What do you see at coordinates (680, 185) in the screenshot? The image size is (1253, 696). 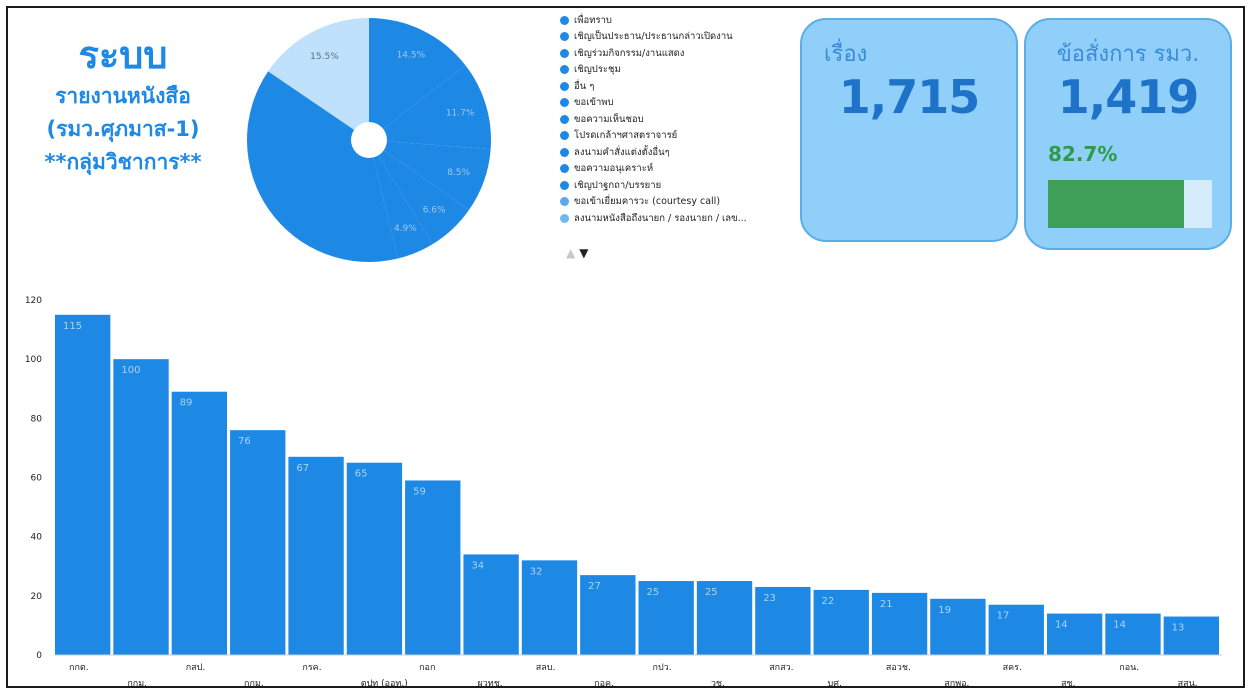 I see `legend-item: เชิญปาฐกถา/บรรยาย` at bounding box center [680, 185].